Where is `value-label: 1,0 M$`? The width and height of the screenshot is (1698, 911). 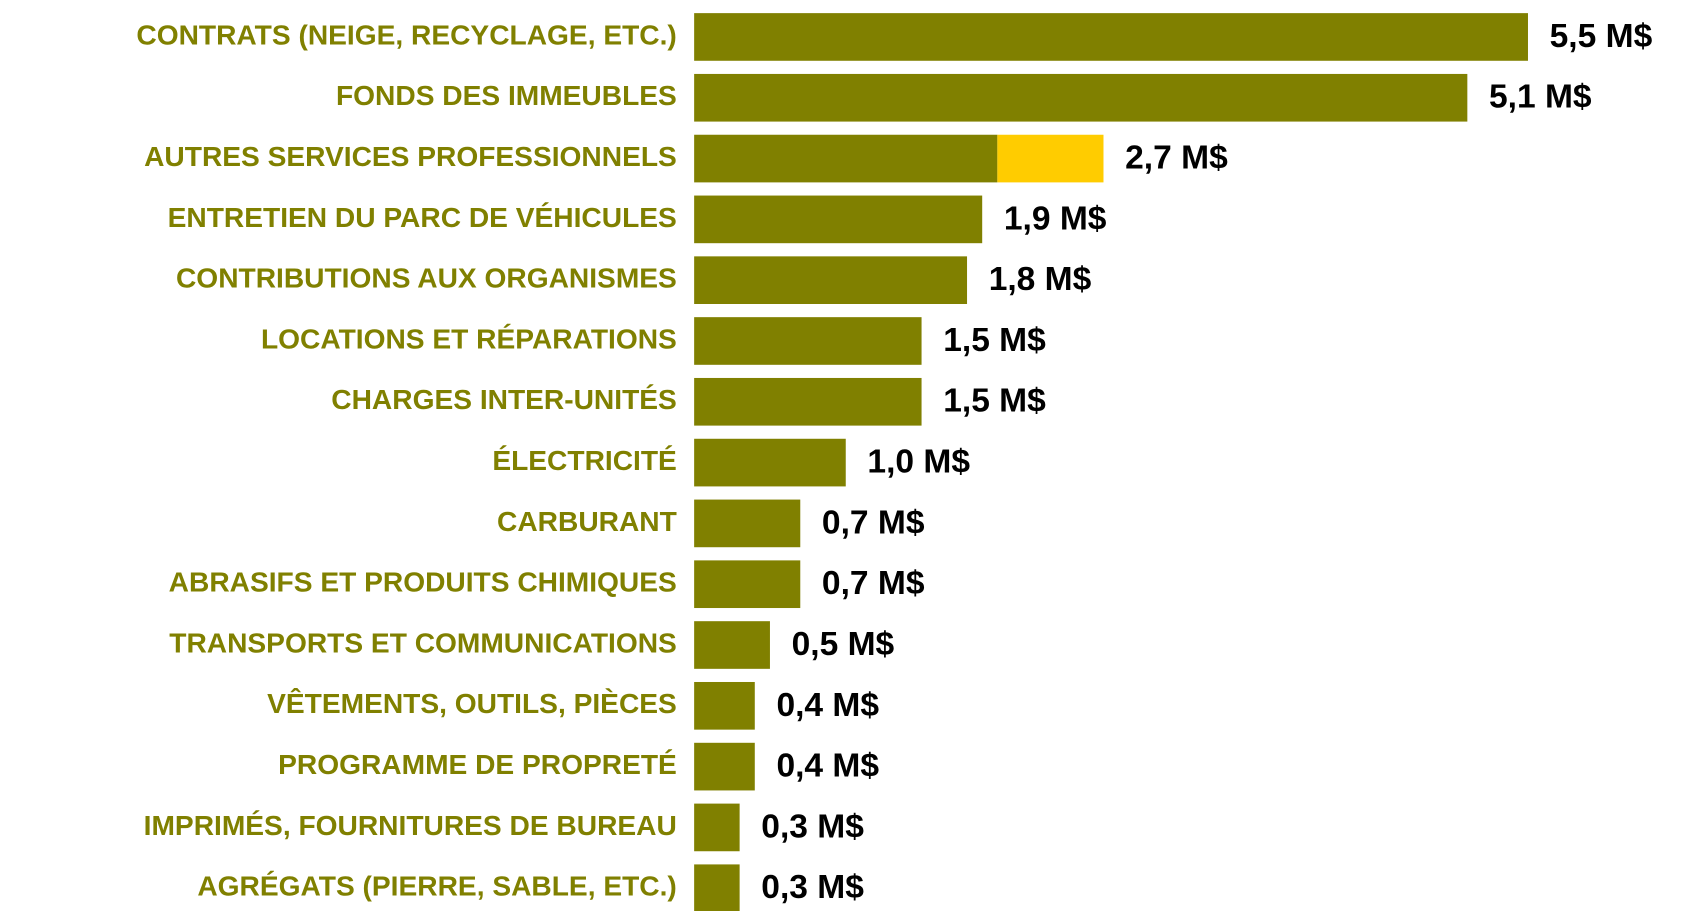
value-label: 1,0 M$ is located at coordinates (918, 462).